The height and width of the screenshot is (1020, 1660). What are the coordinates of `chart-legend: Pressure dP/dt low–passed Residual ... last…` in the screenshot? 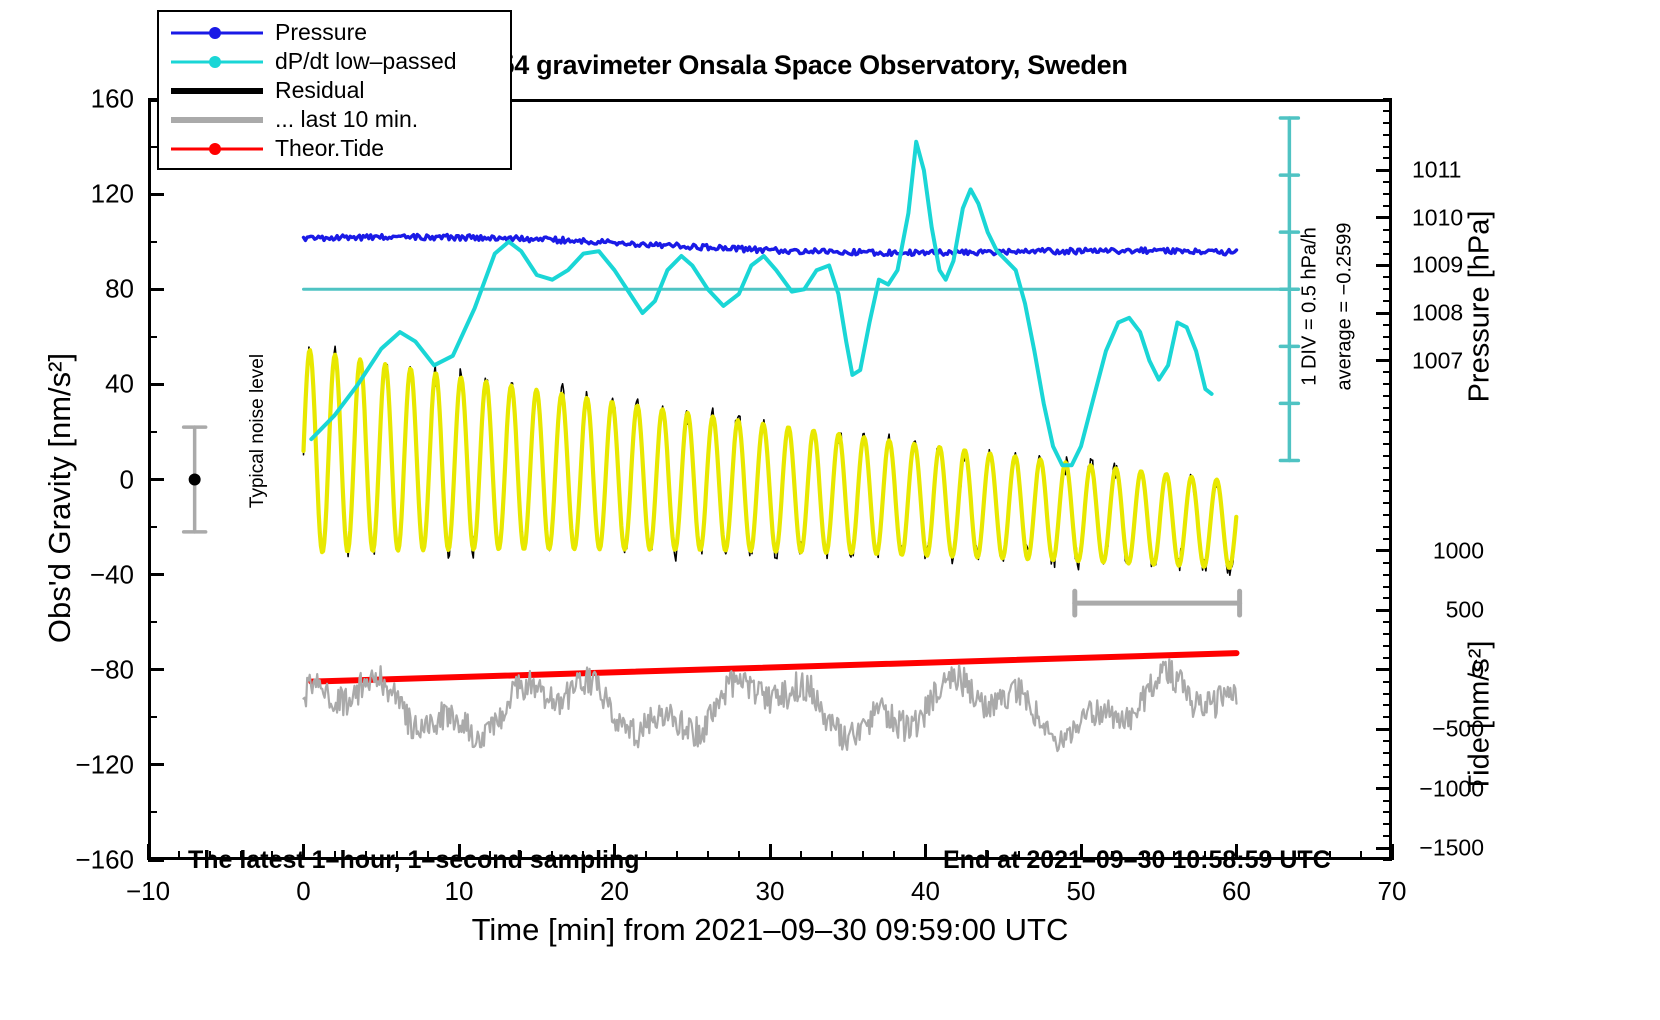 It's located at (334, 90).